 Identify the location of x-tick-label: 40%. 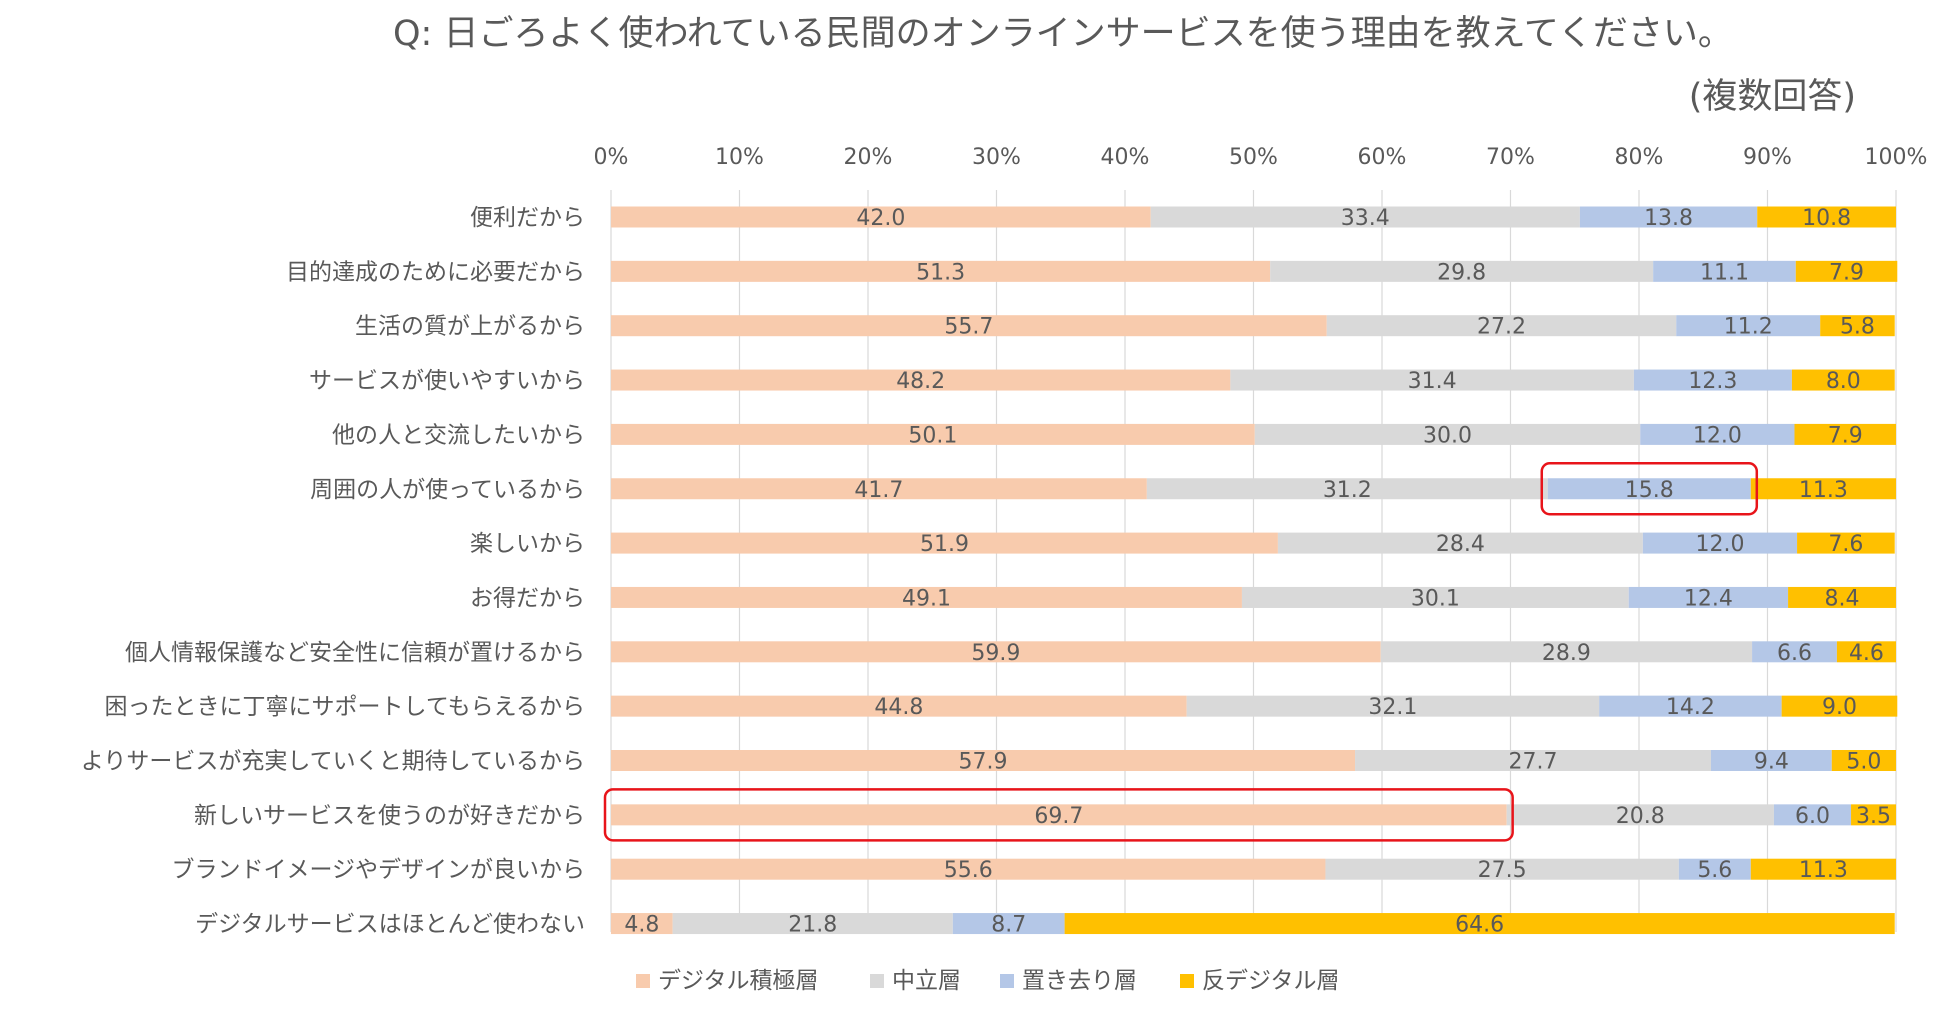
(1125, 157).